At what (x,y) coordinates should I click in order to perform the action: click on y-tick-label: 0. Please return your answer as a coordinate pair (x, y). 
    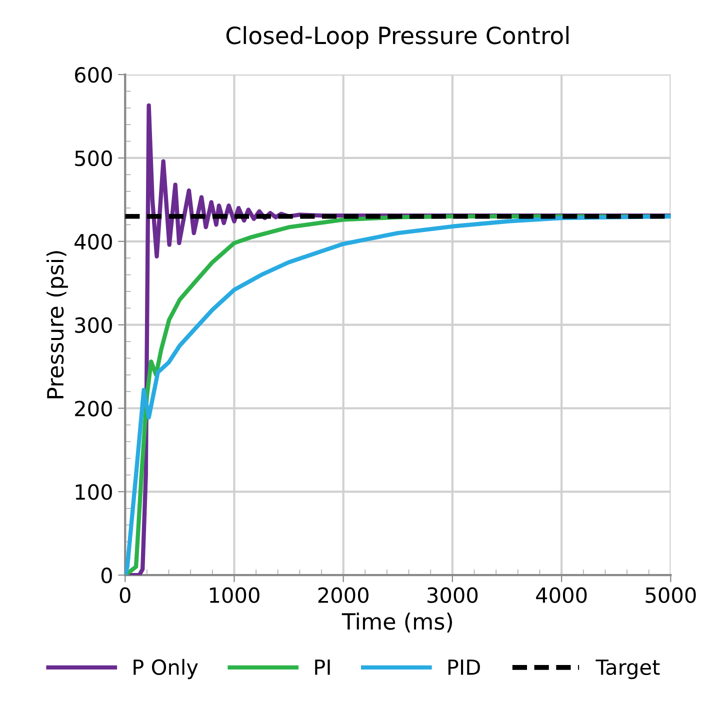
    Looking at the image, I should click on (106, 576).